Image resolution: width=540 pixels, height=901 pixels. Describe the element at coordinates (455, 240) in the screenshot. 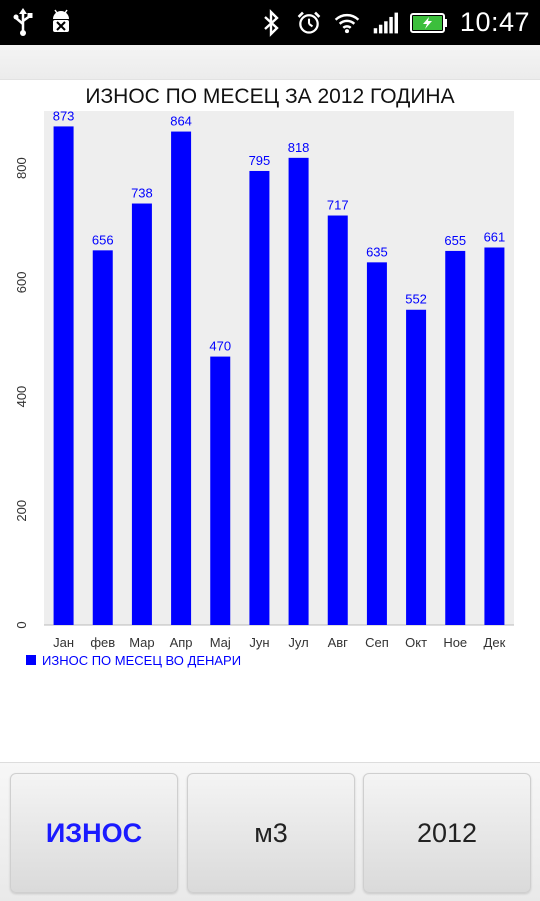

I see `data-label: 655` at that location.